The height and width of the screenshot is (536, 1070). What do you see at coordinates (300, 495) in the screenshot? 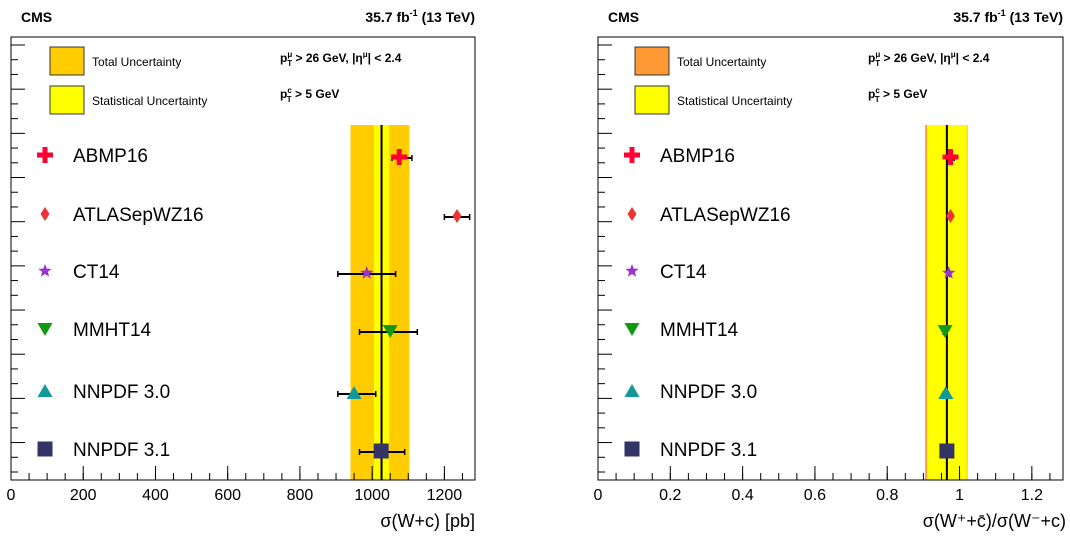
I see `x-tick-label: 800` at bounding box center [300, 495].